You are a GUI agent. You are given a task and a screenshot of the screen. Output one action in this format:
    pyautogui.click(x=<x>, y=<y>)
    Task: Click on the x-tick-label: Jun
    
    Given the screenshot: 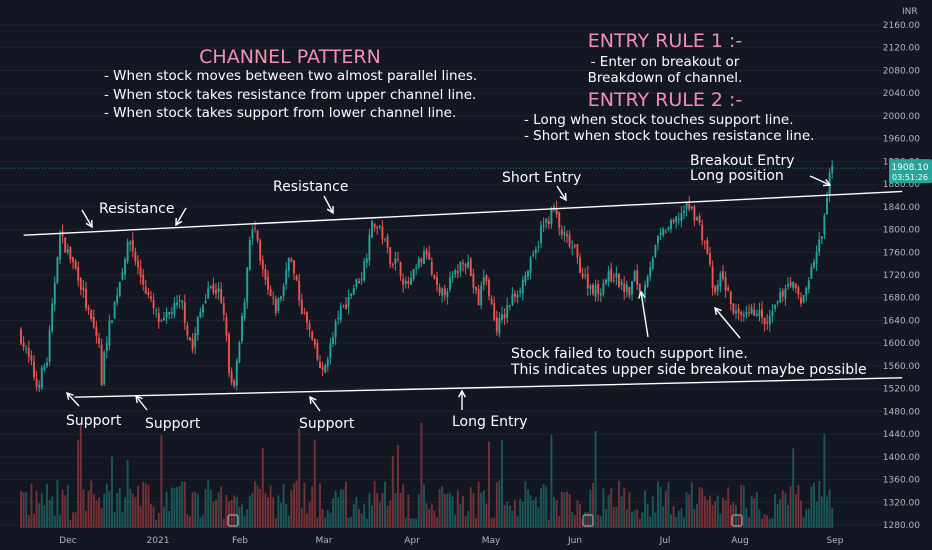 What is the action you would take?
    pyautogui.click(x=574, y=541)
    